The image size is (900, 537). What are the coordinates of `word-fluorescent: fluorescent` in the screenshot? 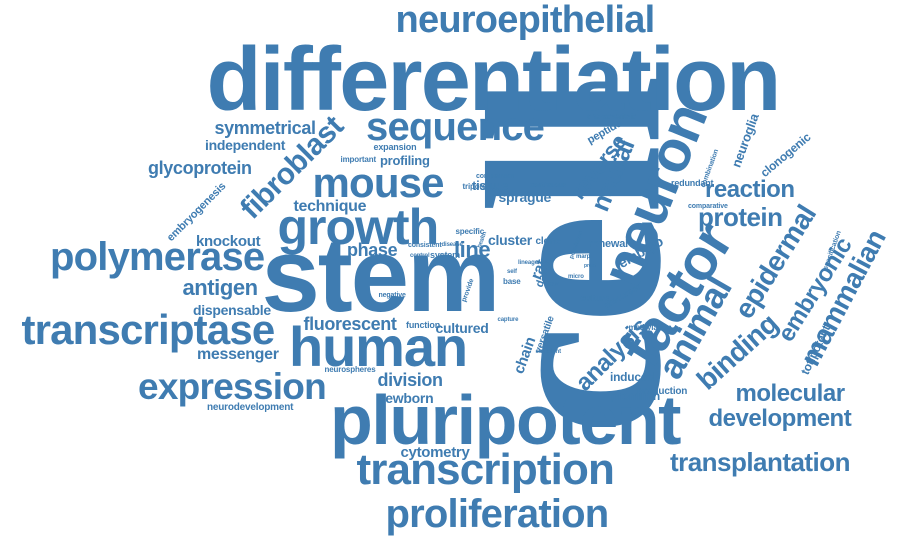 It's located at (350, 324).